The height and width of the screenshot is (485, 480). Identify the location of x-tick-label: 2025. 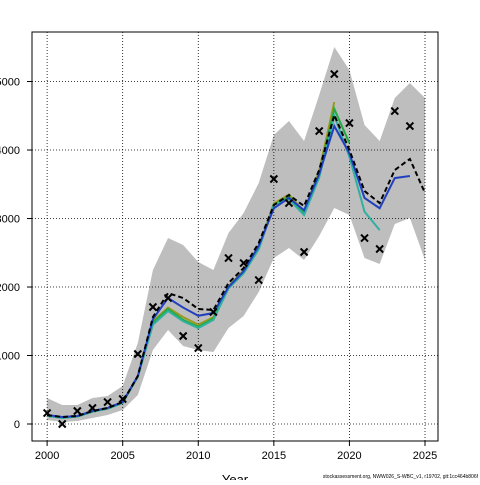
(425, 456).